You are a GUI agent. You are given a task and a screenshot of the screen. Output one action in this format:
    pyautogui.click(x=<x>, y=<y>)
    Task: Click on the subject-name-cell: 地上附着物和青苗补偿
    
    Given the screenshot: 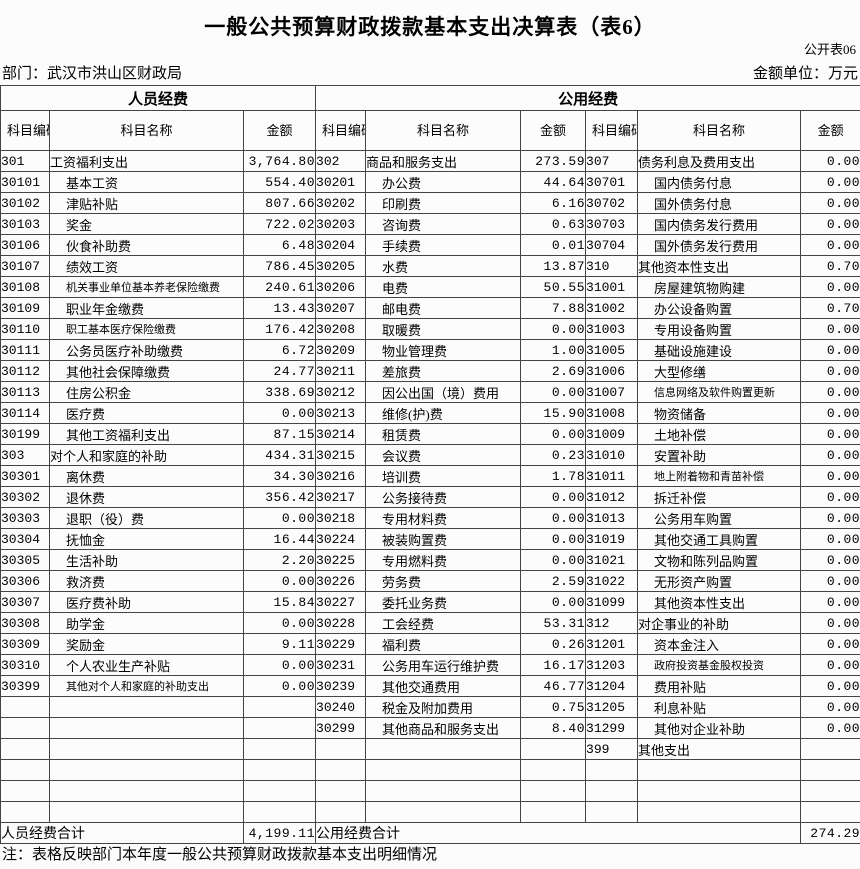 What is the action you would take?
    pyautogui.click(x=719, y=476)
    